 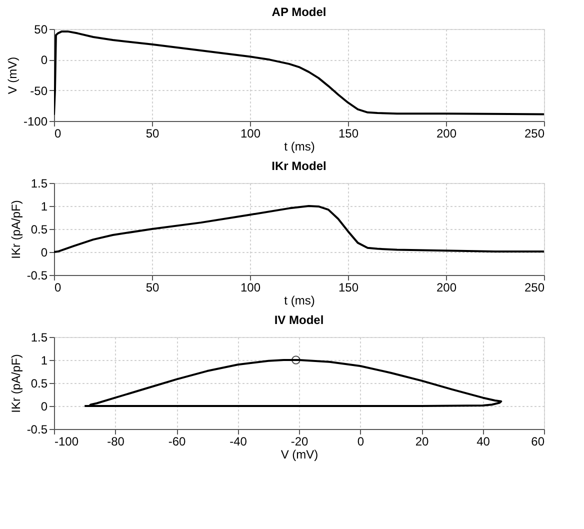 I want to click on x-tick-label: -80, so click(x=116, y=441).